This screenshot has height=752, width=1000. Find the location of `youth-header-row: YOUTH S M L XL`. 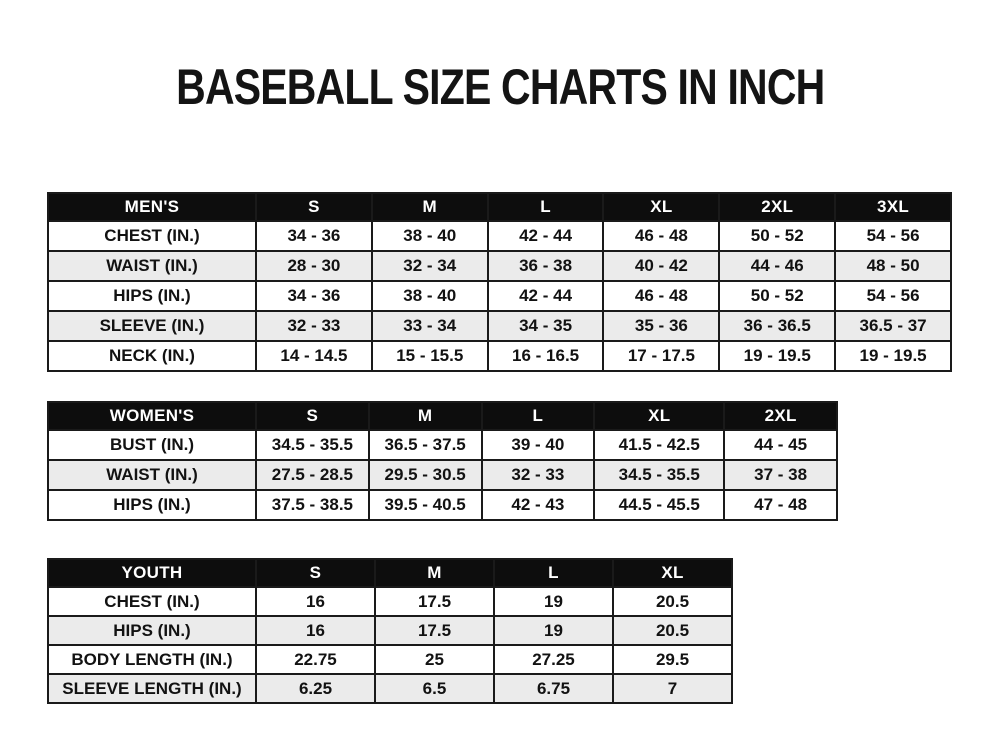

youth-header-row: YOUTH S M L XL is located at coordinates (390, 573).